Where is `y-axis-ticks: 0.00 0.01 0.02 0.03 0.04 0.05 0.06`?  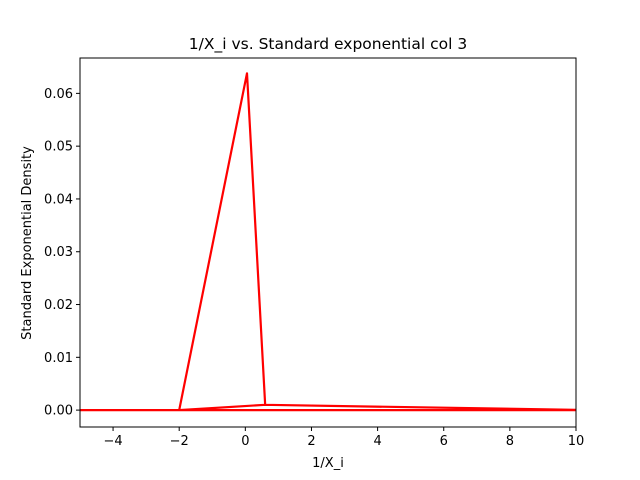 y-axis-ticks: 0.00 0.01 0.02 0.03 0.04 0.05 0.06 is located at coordinates (62, 253).